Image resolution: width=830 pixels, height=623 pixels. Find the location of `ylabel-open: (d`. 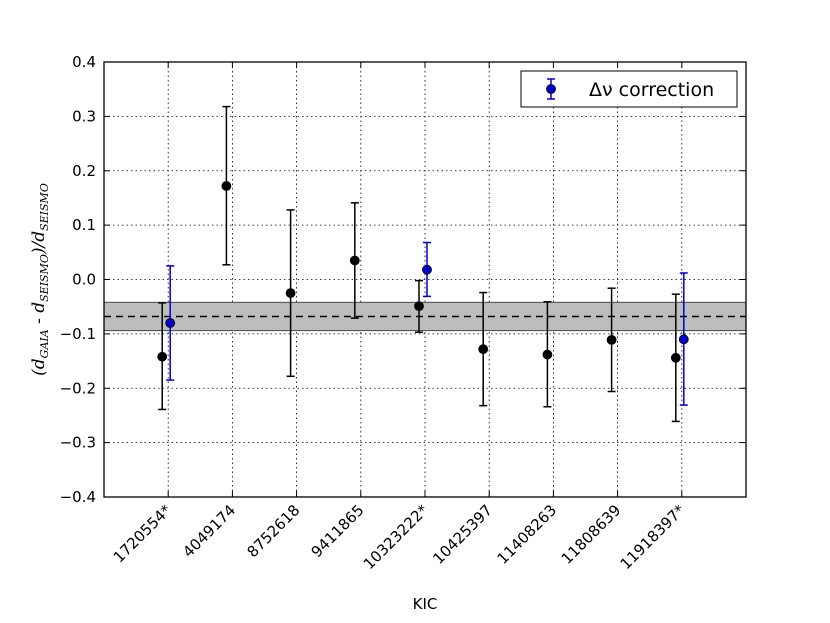

ylabel-open: (d is located at coordinates (39, 367).